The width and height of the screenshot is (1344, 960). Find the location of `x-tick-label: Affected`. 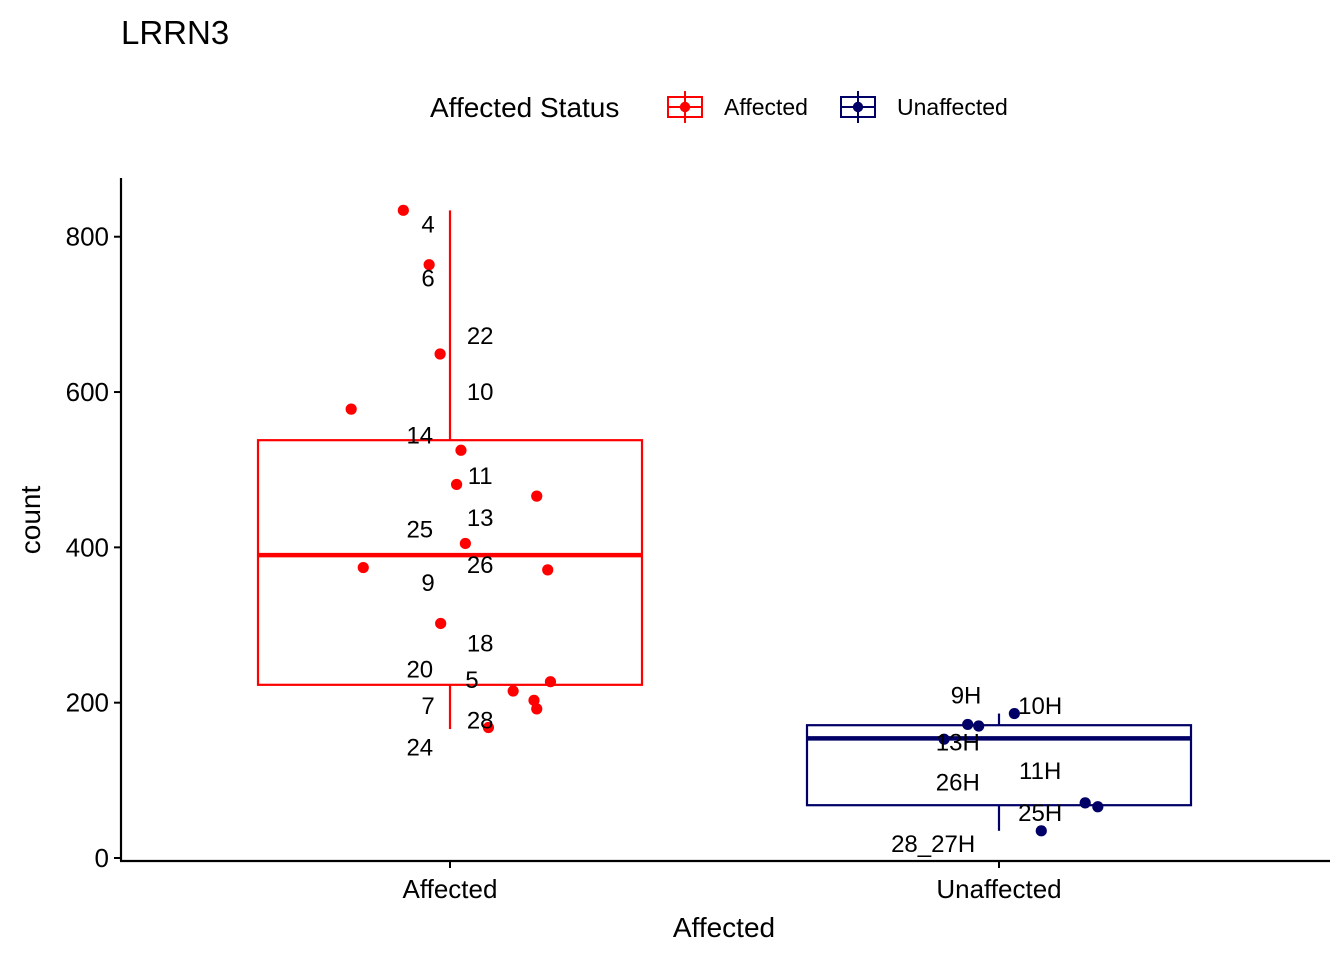

x-tick-label: Affected is located at coordinates (450, 889).